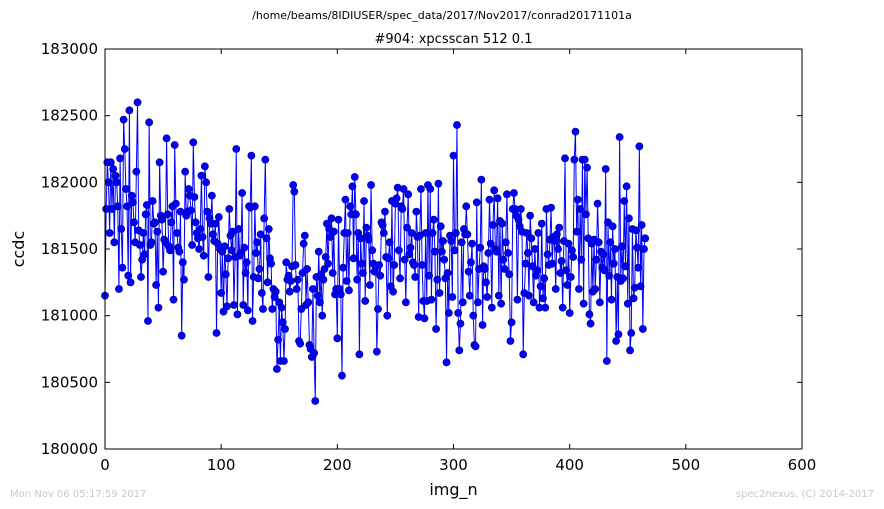 The image size is (884, 509). I want to click on x-tick-label: 500, so click(686, 465).